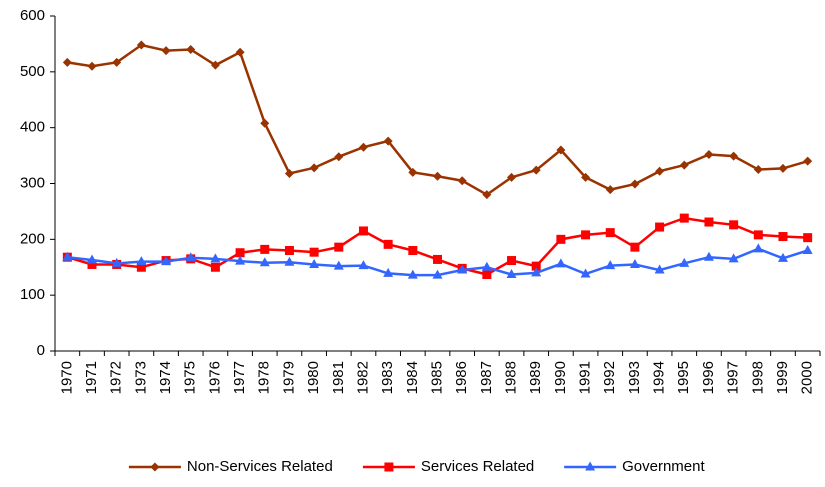 Image resolution: width=825 pixels, height=487 pixels. I want to click on legend-label: Non-Services Related, so click(260, 466).